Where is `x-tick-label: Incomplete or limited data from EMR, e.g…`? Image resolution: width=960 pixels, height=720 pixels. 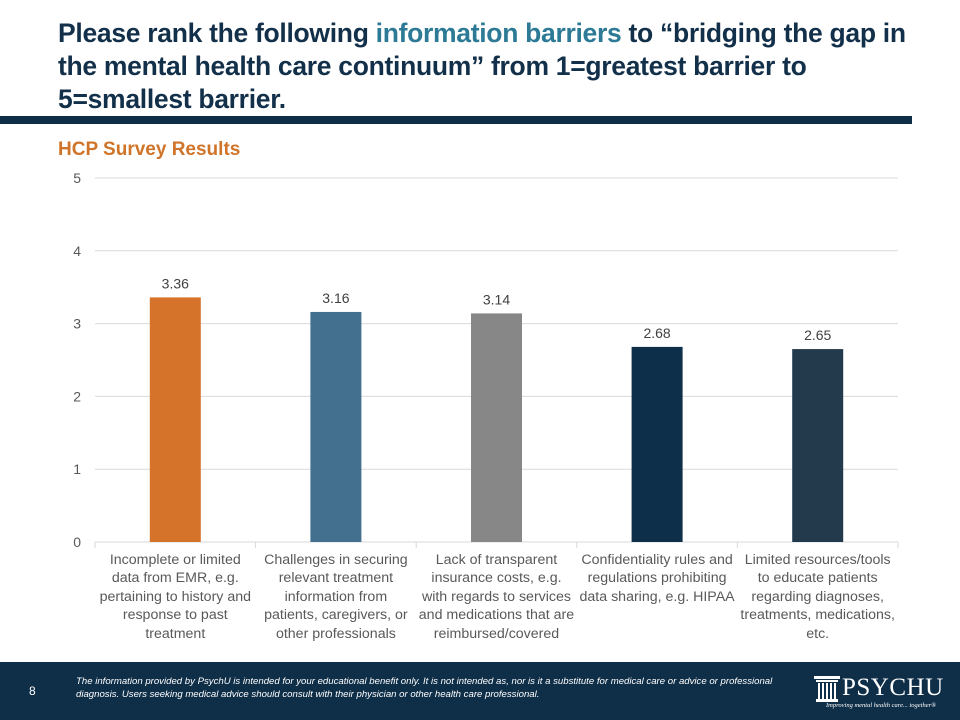 x-tick-label: Incomplete or limited data from EMR, e.g… is located at coordinates (175, 597).